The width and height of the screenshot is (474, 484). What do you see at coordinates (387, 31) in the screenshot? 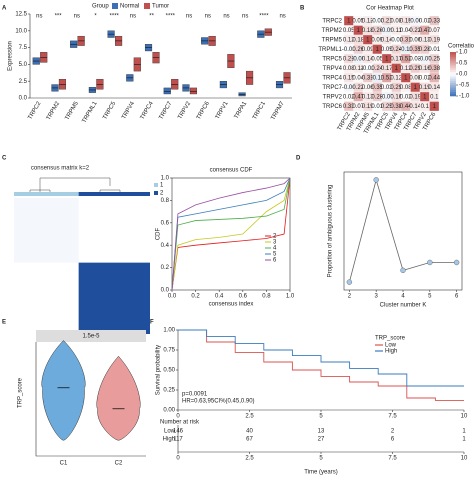
I see `cell-label: -0.09` at bounding box center [387, 31].